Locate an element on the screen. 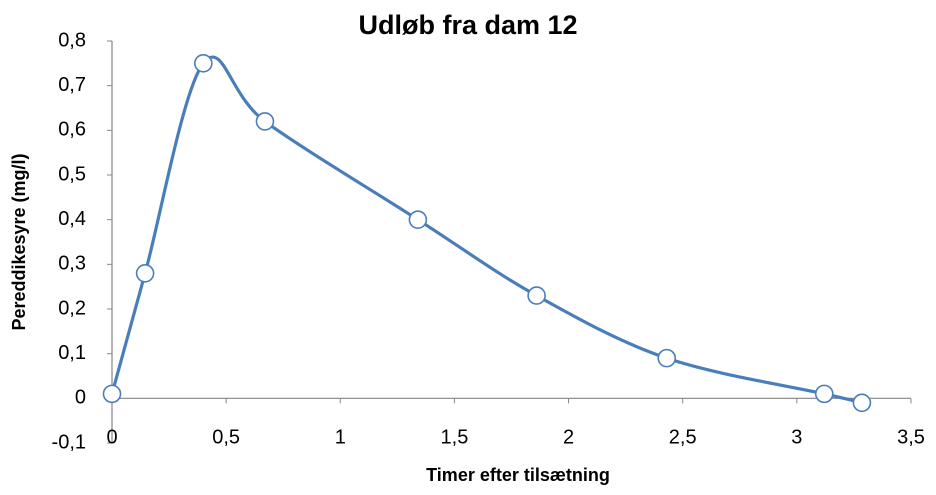 Image resolution: width=936 pixels, height=495 pixels. y-tick-label: 0,2 is located at coordinates (72, 308).